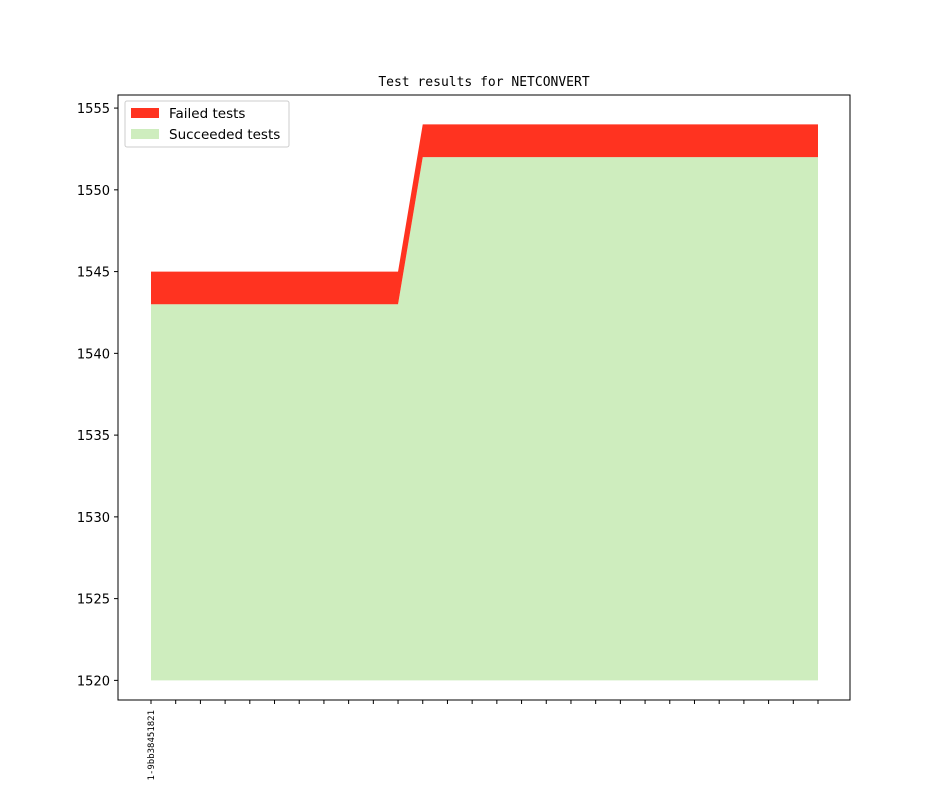 Image resolution: width=944 pixels, height=787 pixels. What do you see at coordinates (93, 518) in the screenshot?
I see `y-tick-label-1530: 1530` at bounding box center [93, 518].